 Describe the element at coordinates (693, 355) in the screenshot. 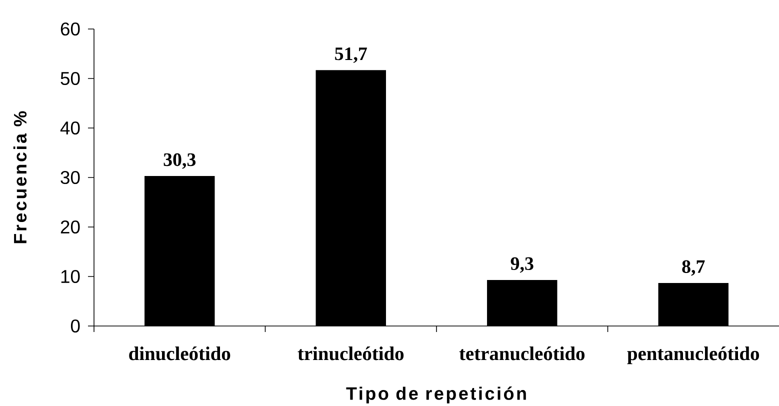

I see `x-tick-label: pentanucleótido` at that location.